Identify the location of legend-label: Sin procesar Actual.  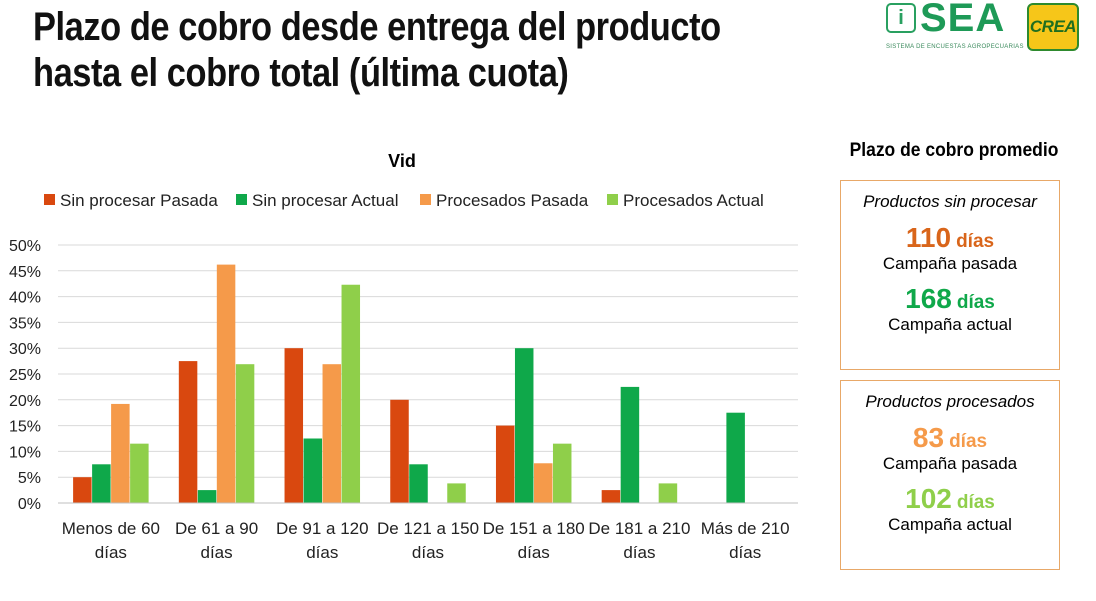
(325, 200).